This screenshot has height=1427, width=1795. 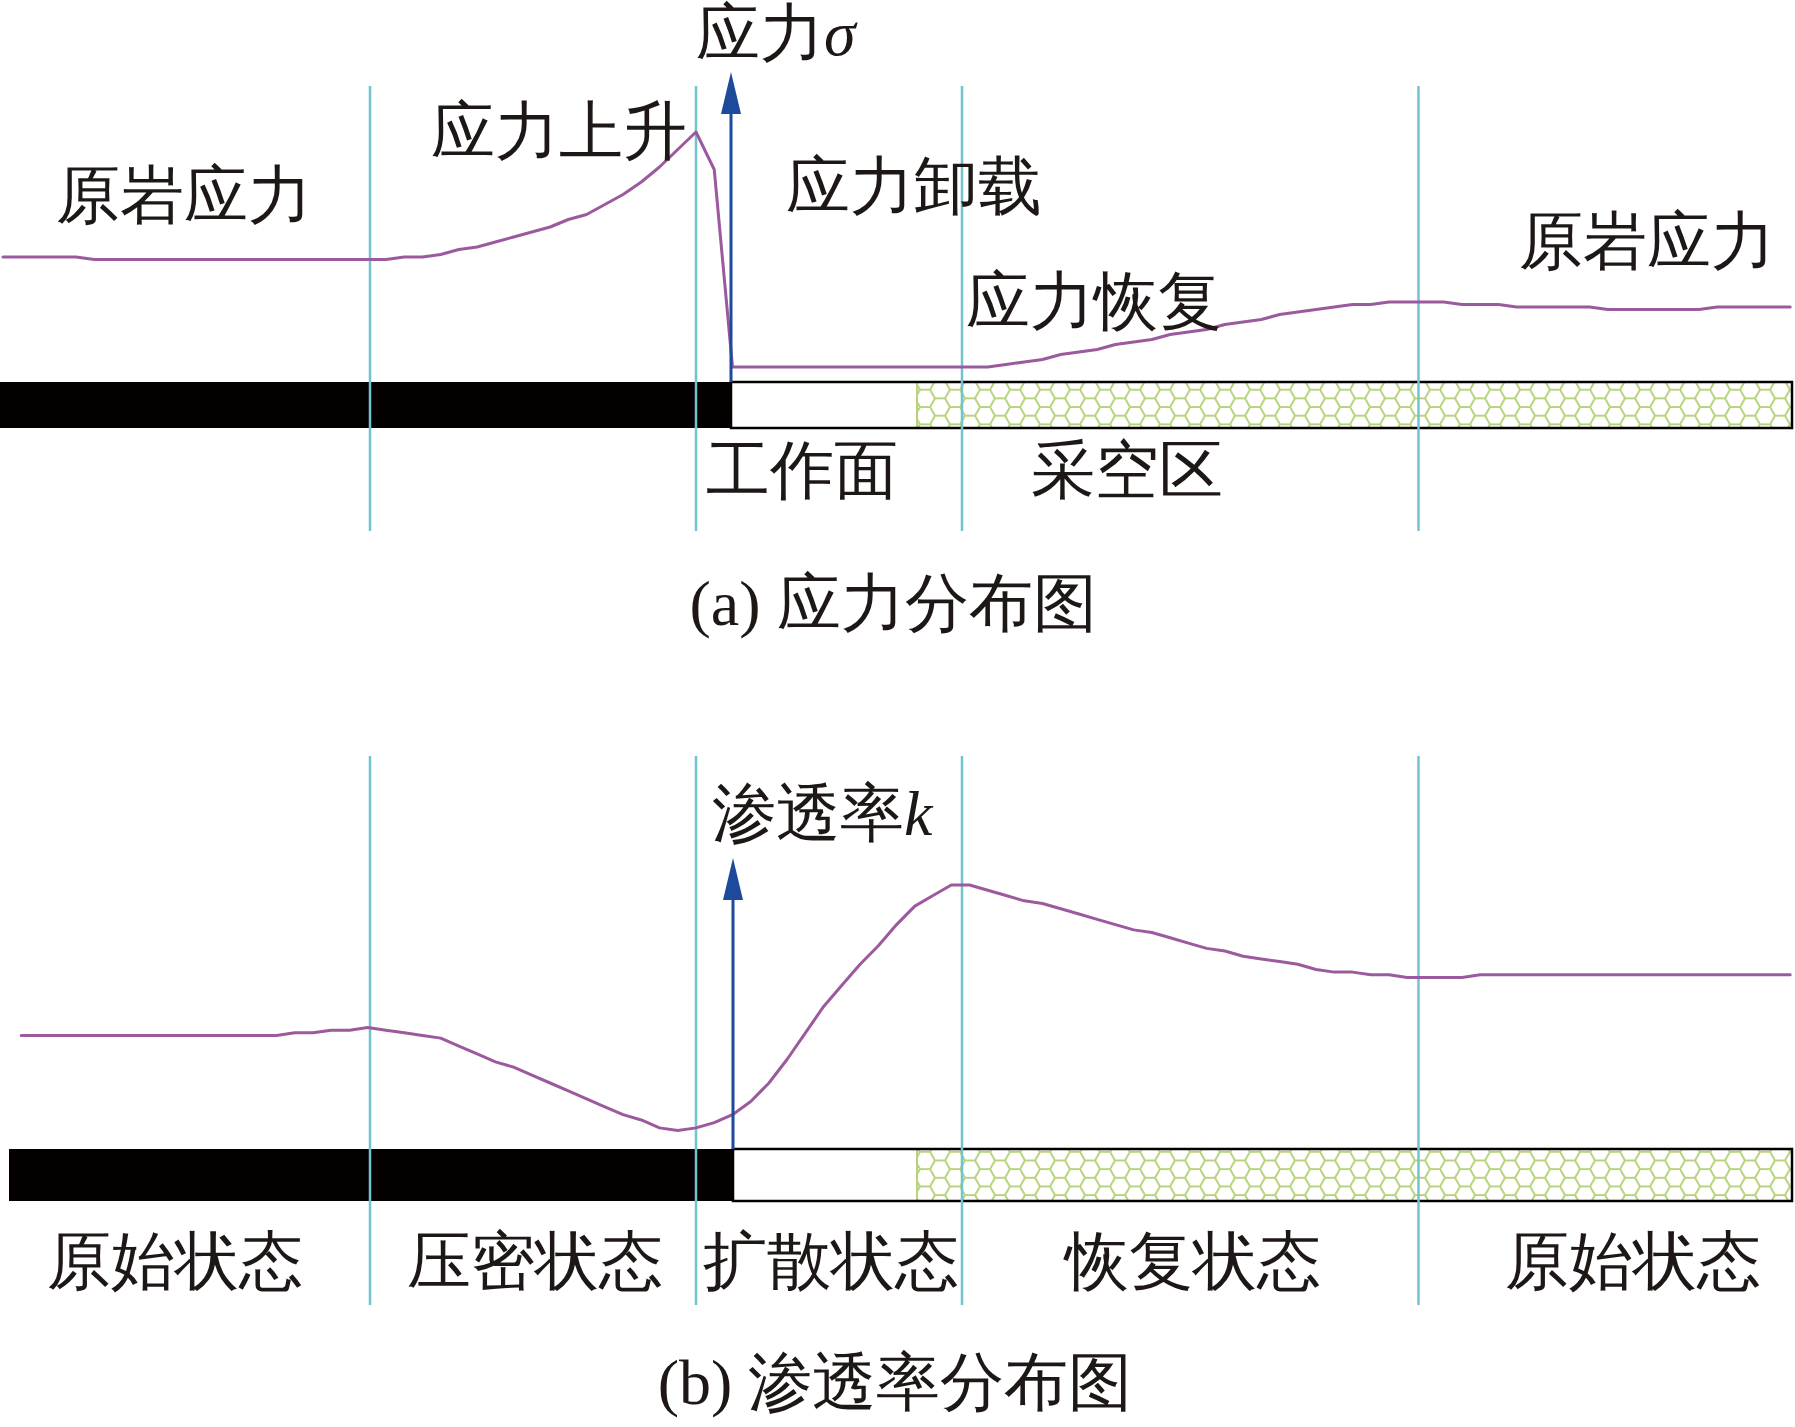 I want to click on annotation: 恢复状态, so click(x=1193, y=1261).